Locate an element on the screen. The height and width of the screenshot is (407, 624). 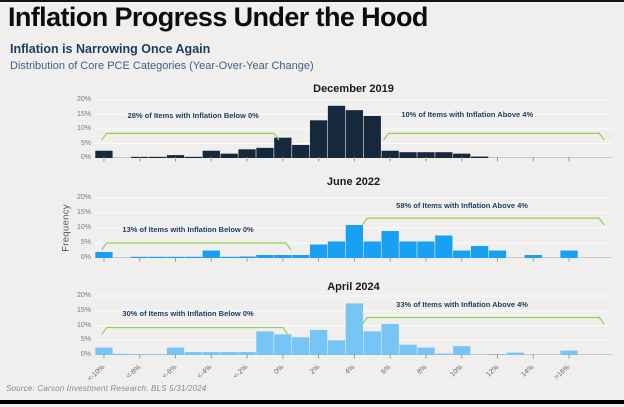
chart-title: April 2024 is located at coordinates (353, 287).